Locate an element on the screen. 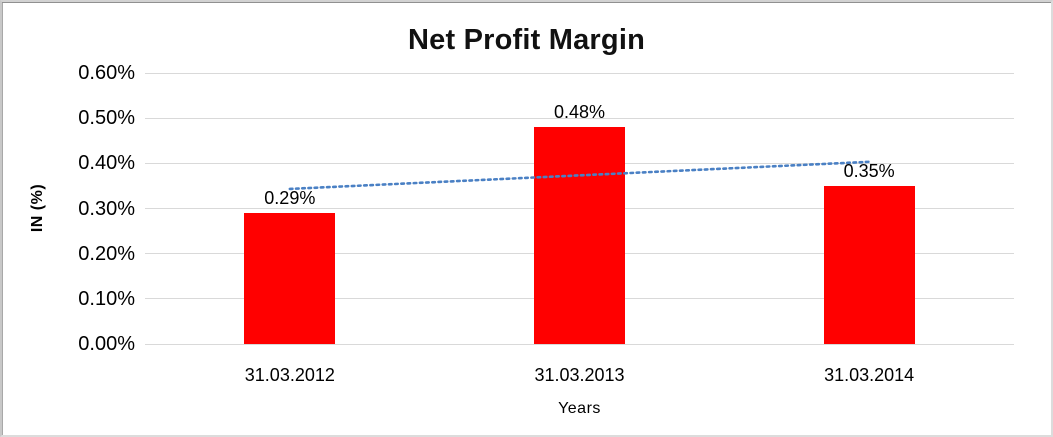 This screenshot has width=1053, height=437. x-axis-tick-labels: 31.03.2012 31.03.2013 31.03.2014 is located at coordinates (579, 376).